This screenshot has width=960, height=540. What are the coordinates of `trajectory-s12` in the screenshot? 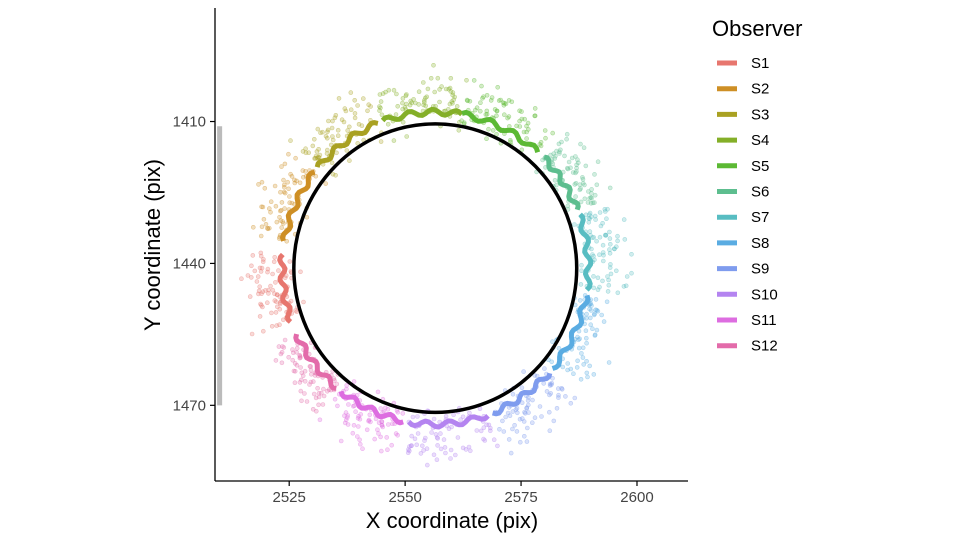 It's located at (315, 362).